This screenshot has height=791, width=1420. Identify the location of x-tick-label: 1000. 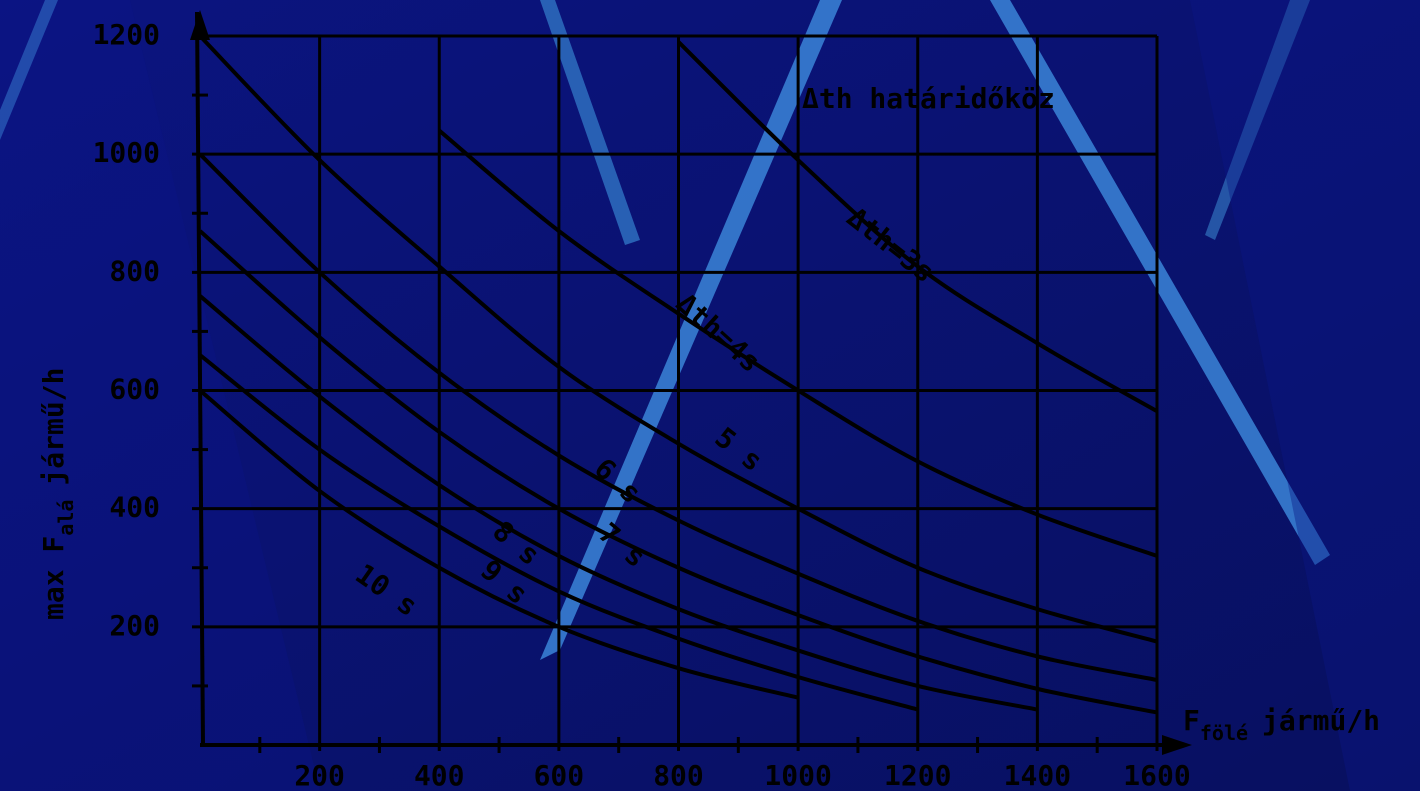
(797, 775).